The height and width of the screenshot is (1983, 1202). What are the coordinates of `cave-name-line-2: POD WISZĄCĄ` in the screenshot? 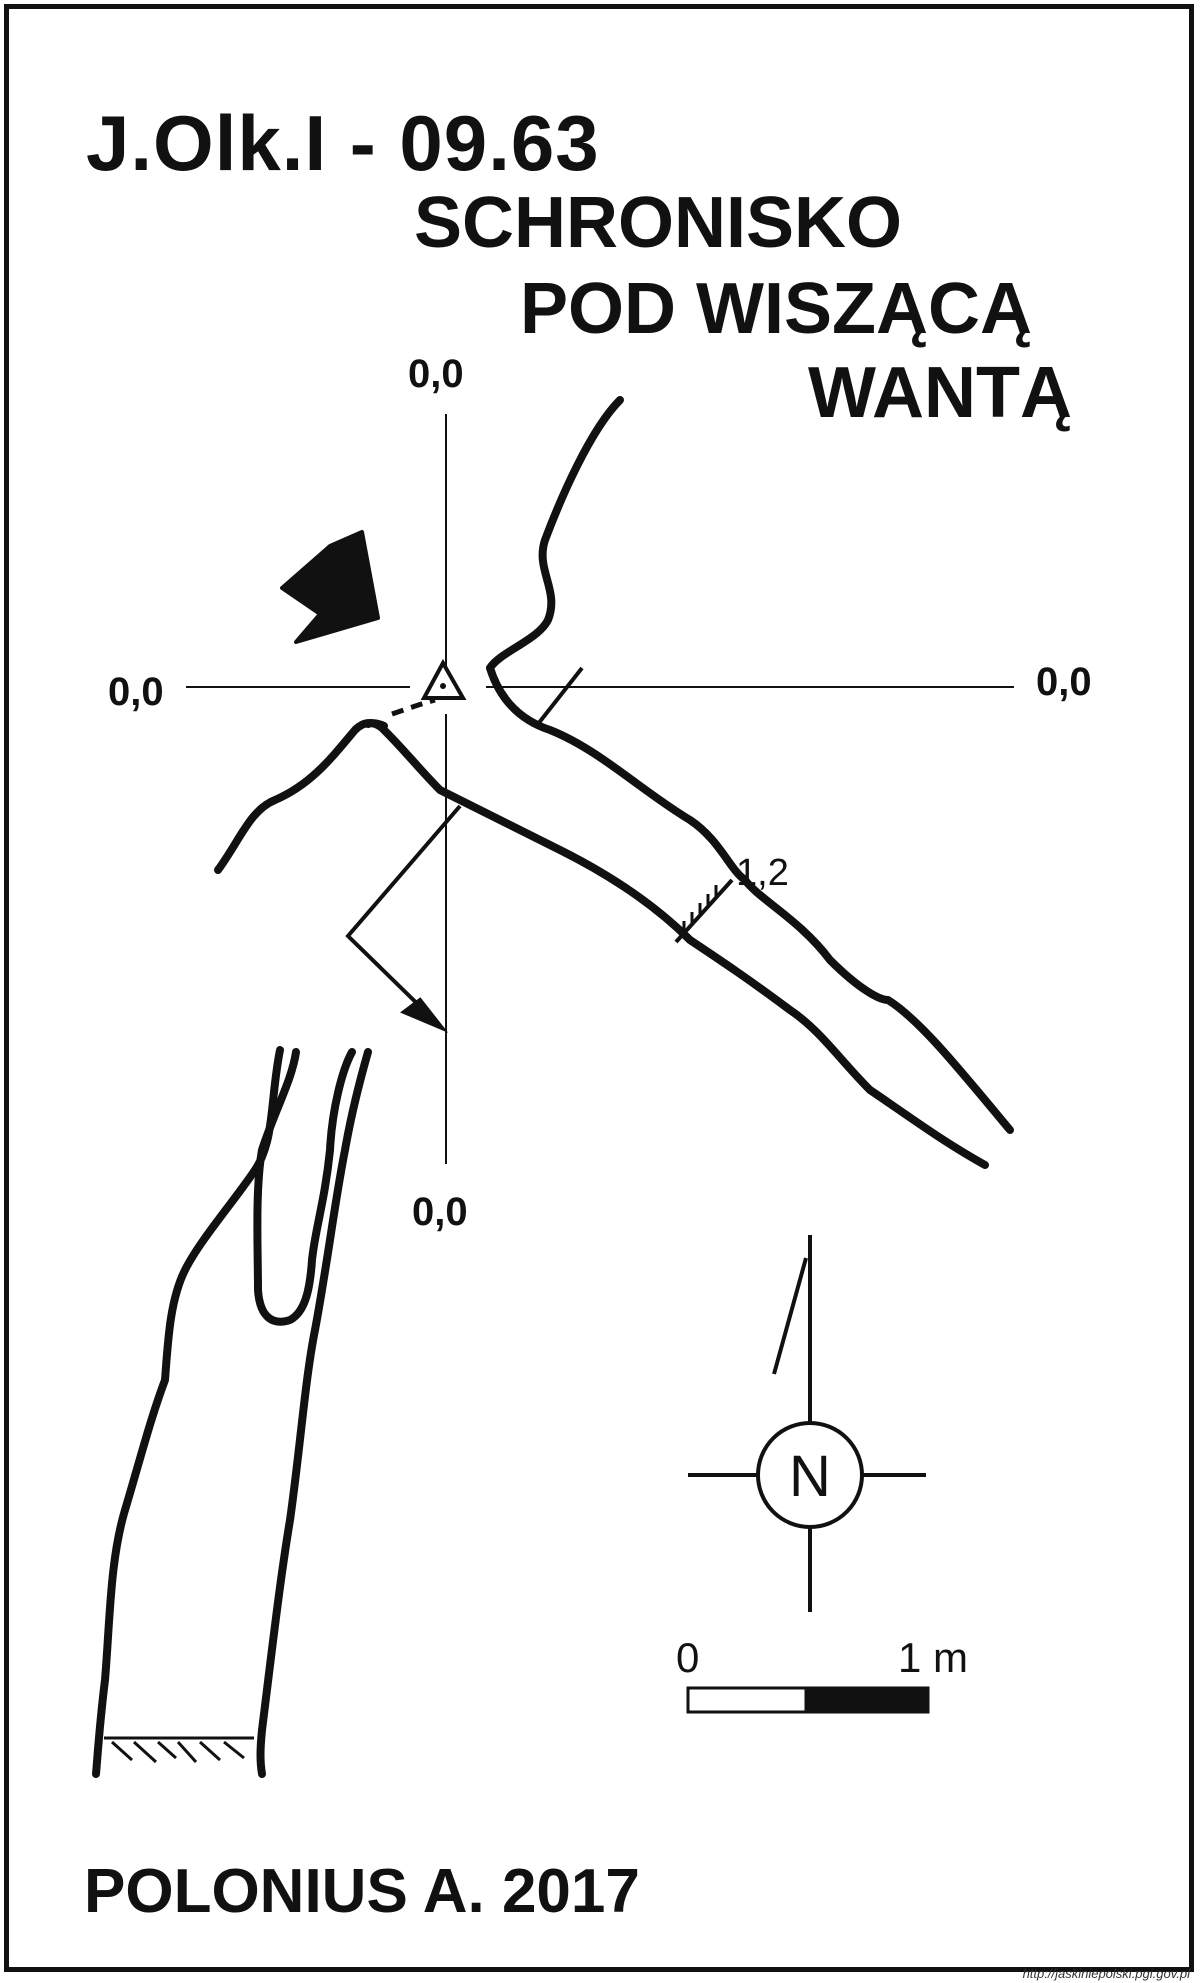 It's located at (776, 309).